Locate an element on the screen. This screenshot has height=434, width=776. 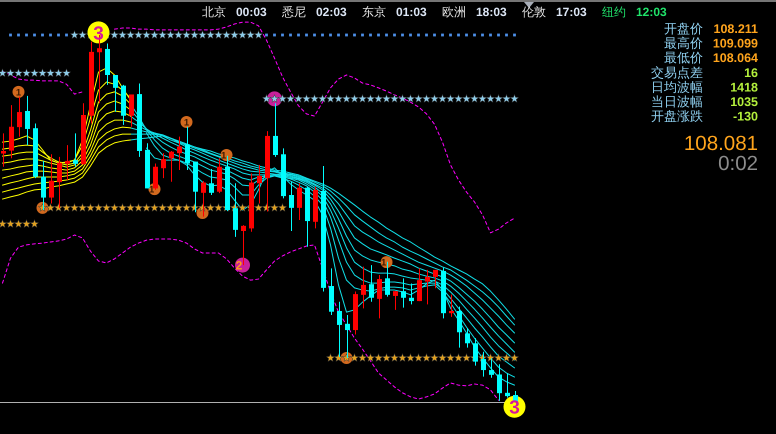
panel-label: 开盘价 is located at coordinates (683, 28).